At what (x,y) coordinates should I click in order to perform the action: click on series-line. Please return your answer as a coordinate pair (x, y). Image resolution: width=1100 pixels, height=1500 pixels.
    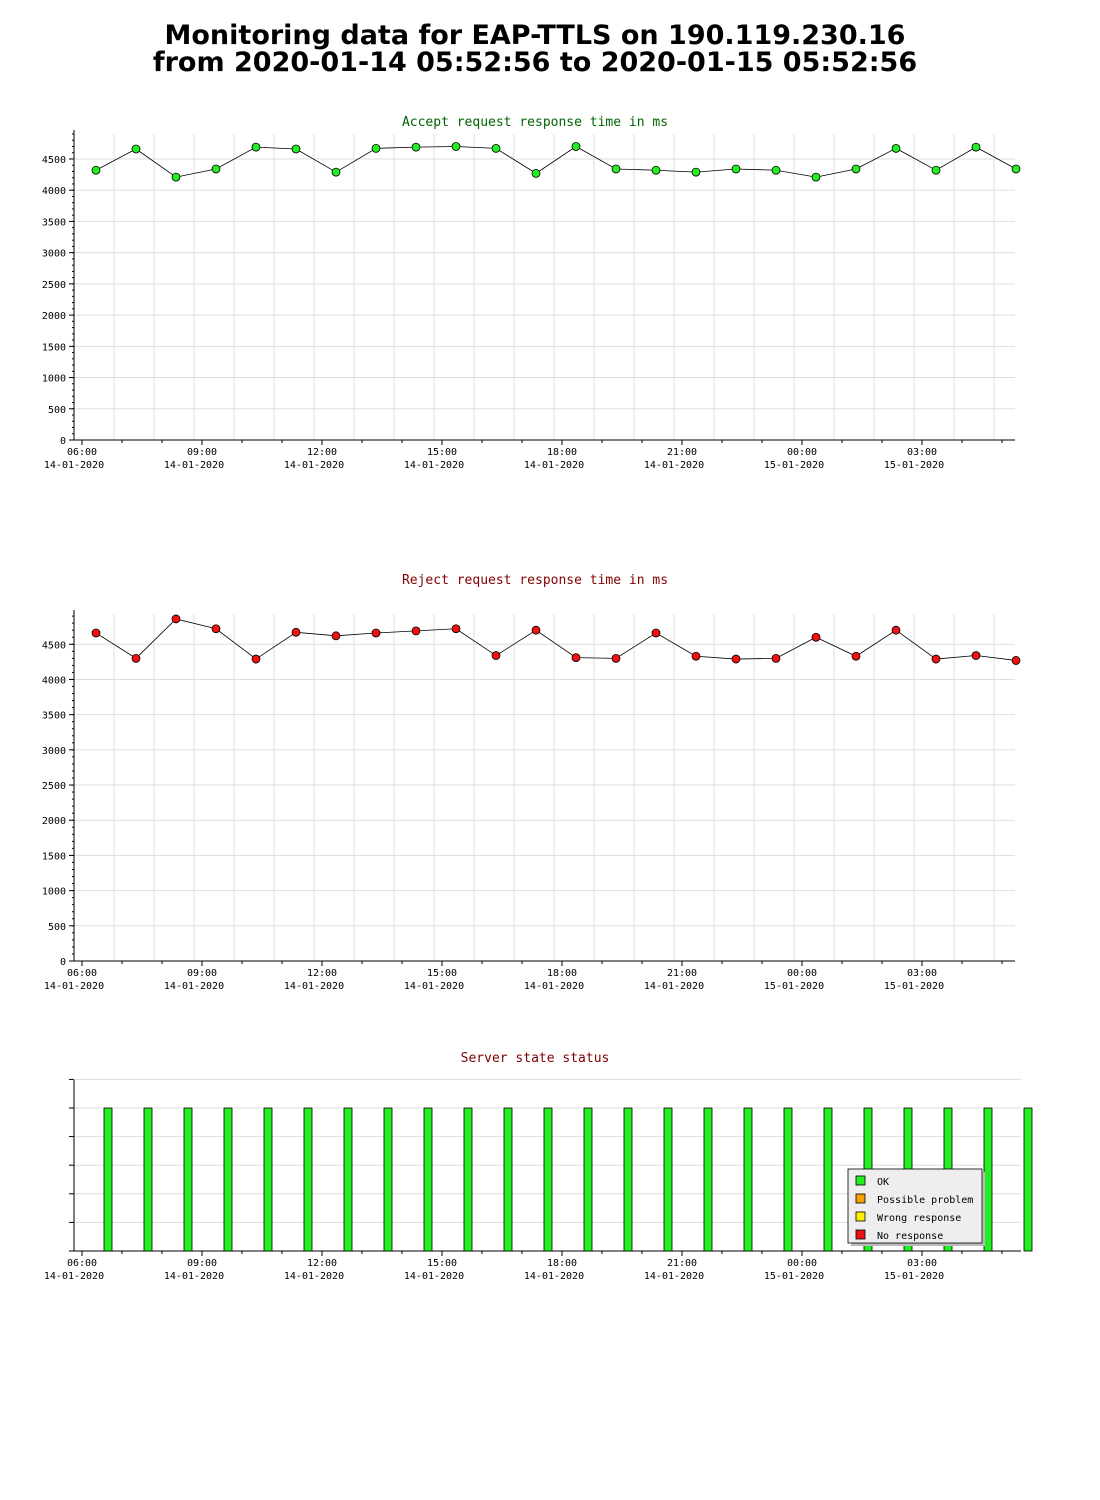
    Looking at the image, I should click on (556, 639).